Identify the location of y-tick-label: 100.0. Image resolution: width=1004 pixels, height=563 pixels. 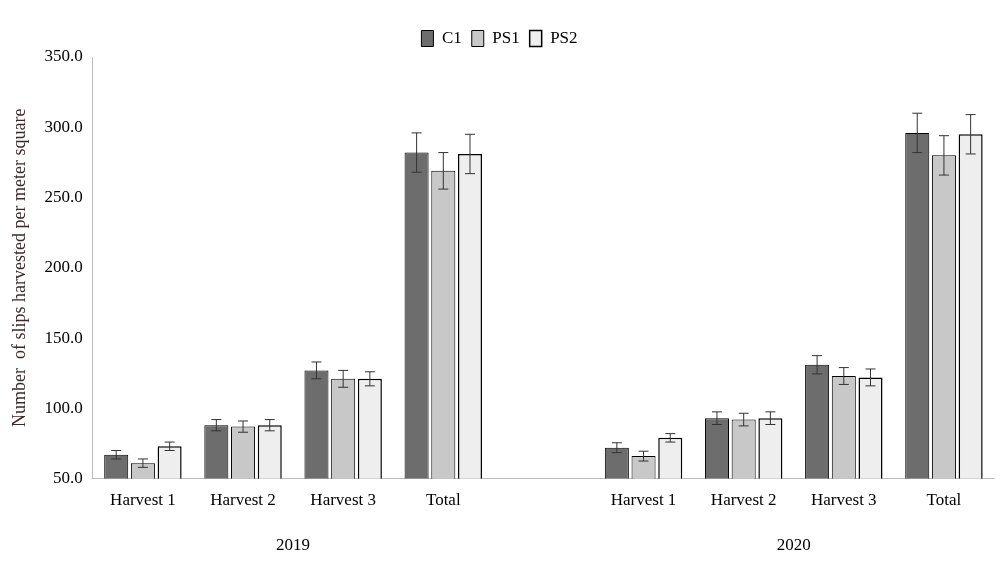
(63, 407).